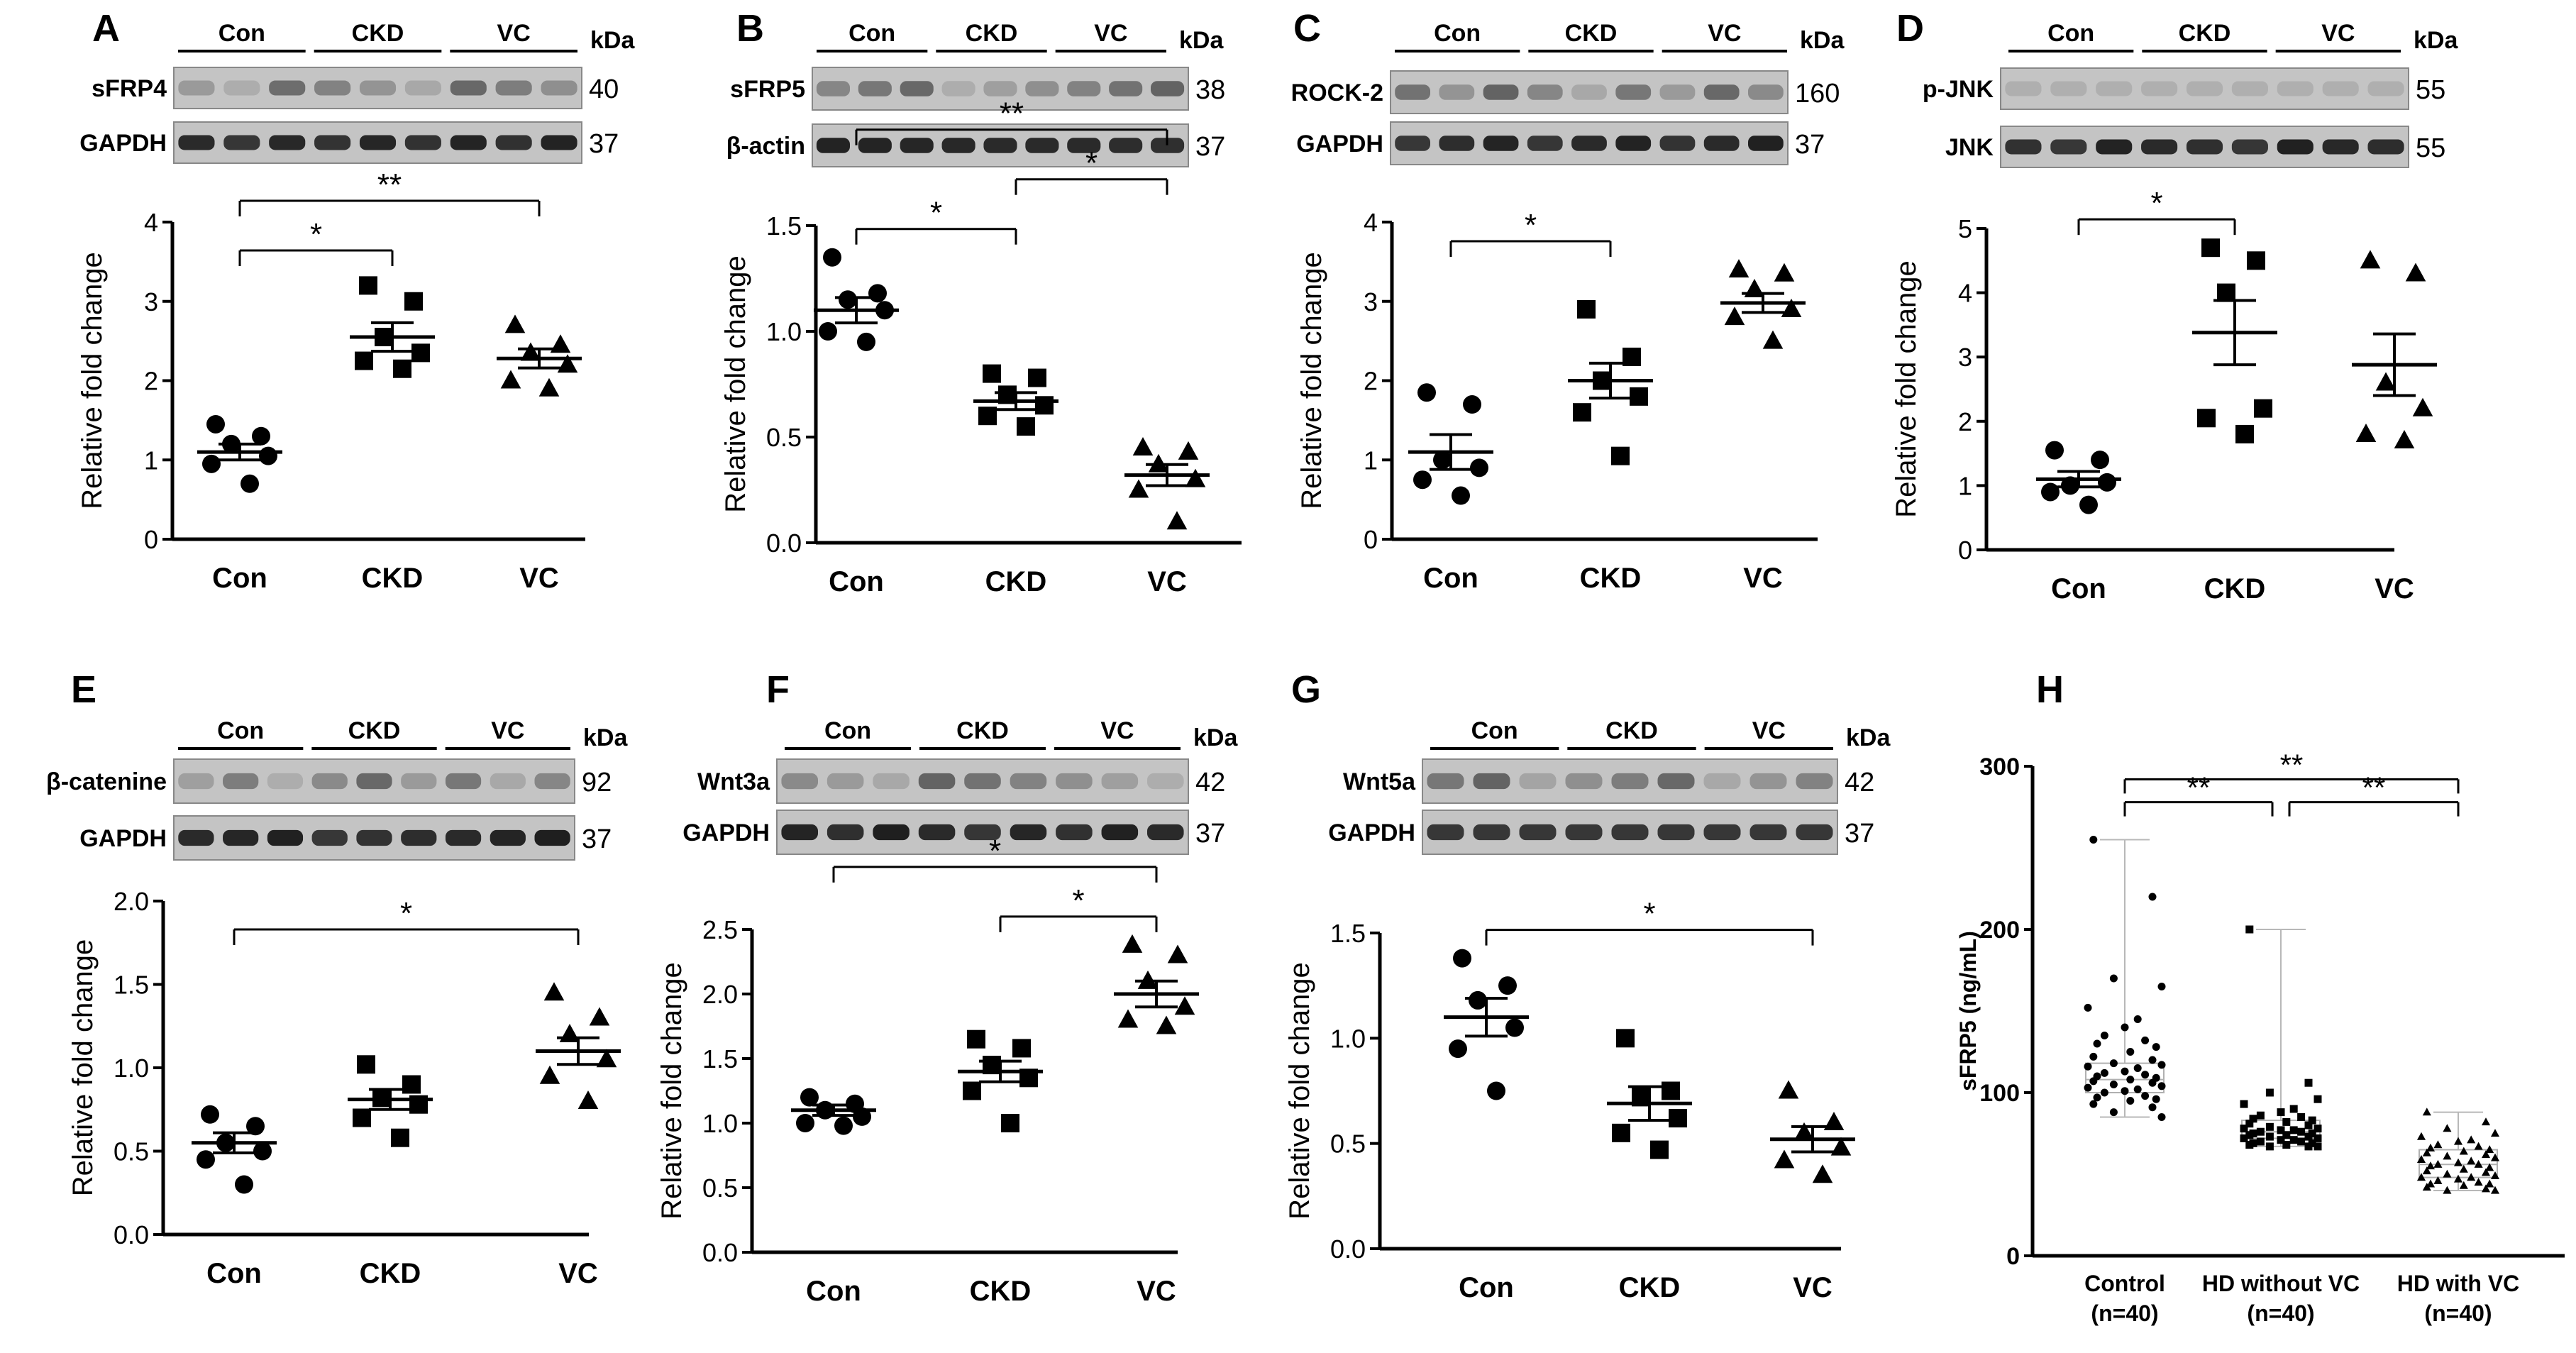 The height and width of the screenshot is (1353, 2576). Describe the element at coordinates (2458, 1283) in the screenshot. I see `x-tick-label: HD with VC` at that location.